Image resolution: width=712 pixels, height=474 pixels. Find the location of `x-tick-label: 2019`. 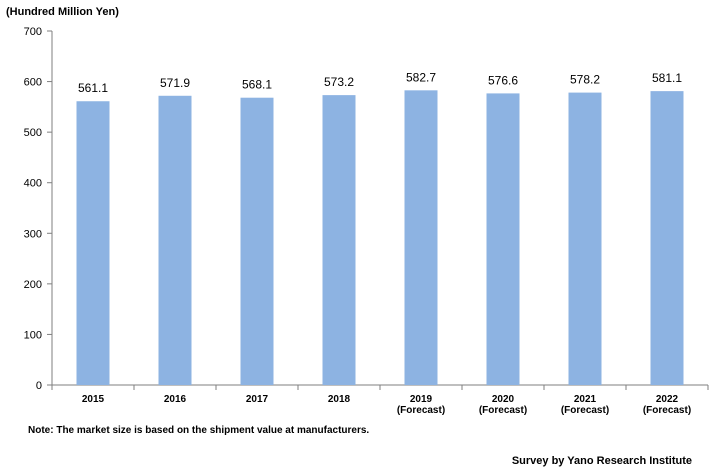

x-tick-label: 2019 is located at coordinates (421, 399).